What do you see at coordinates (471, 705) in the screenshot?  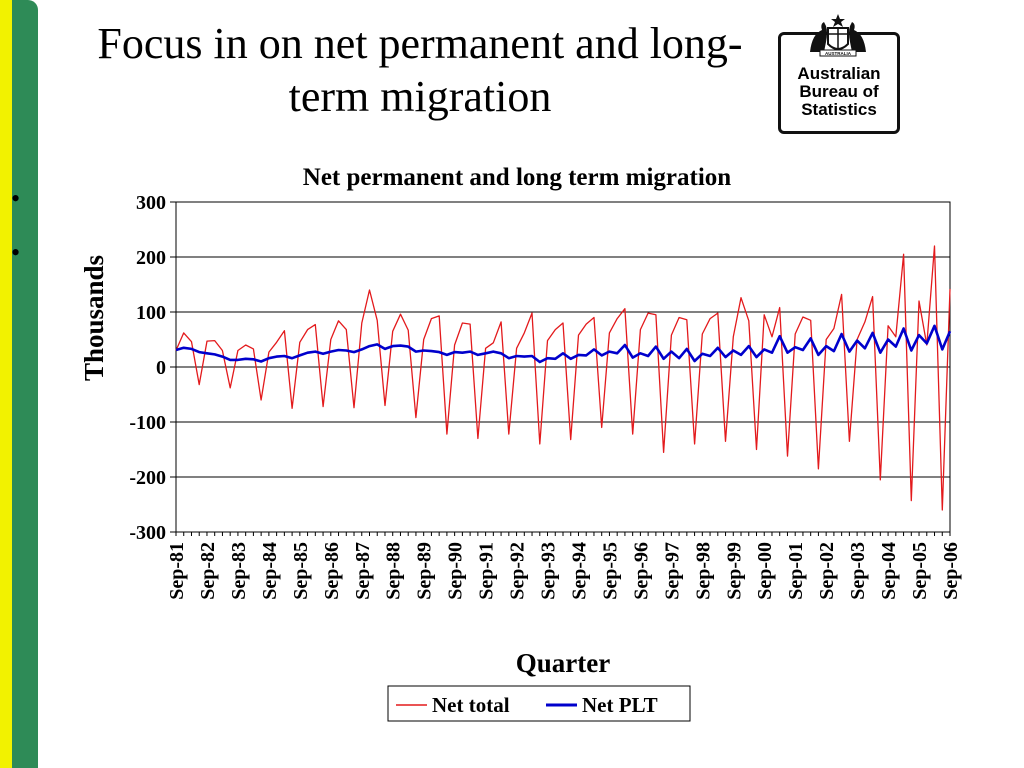 I see `legend-label-net-total: Net total` at bounding box center [471, 705].